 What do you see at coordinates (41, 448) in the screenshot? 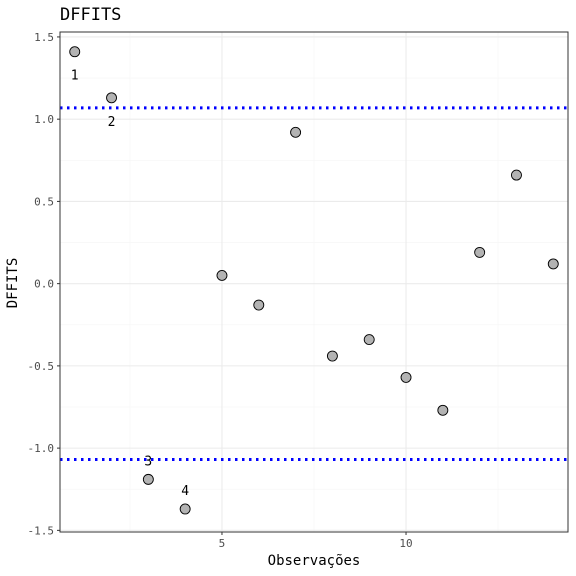
I see `y-tick-label: -1.0` at bounding box center [41, 448].